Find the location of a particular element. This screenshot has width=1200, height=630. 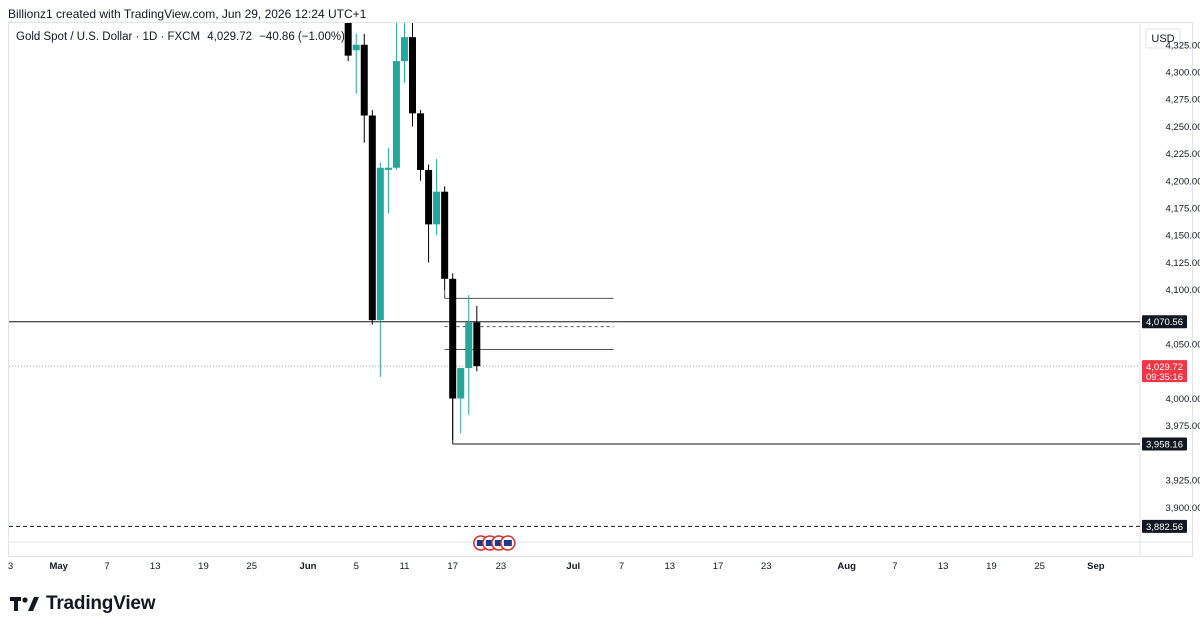

x-tick-label: May is located at coordinates (58, 566).